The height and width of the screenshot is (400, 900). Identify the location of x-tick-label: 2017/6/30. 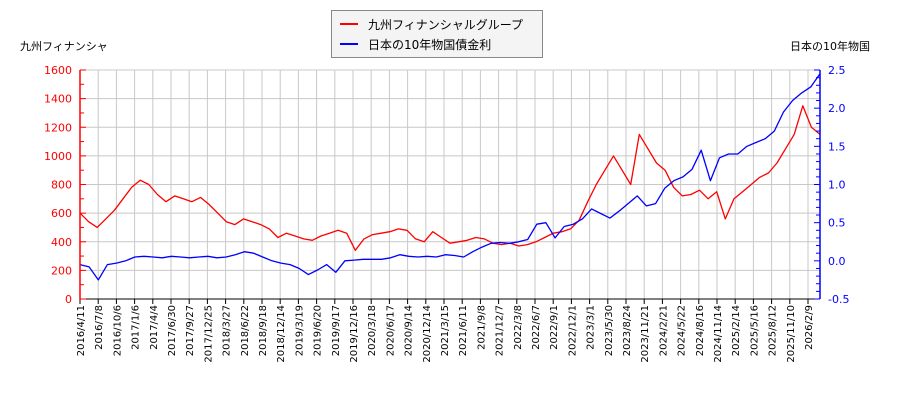
(172, 330).